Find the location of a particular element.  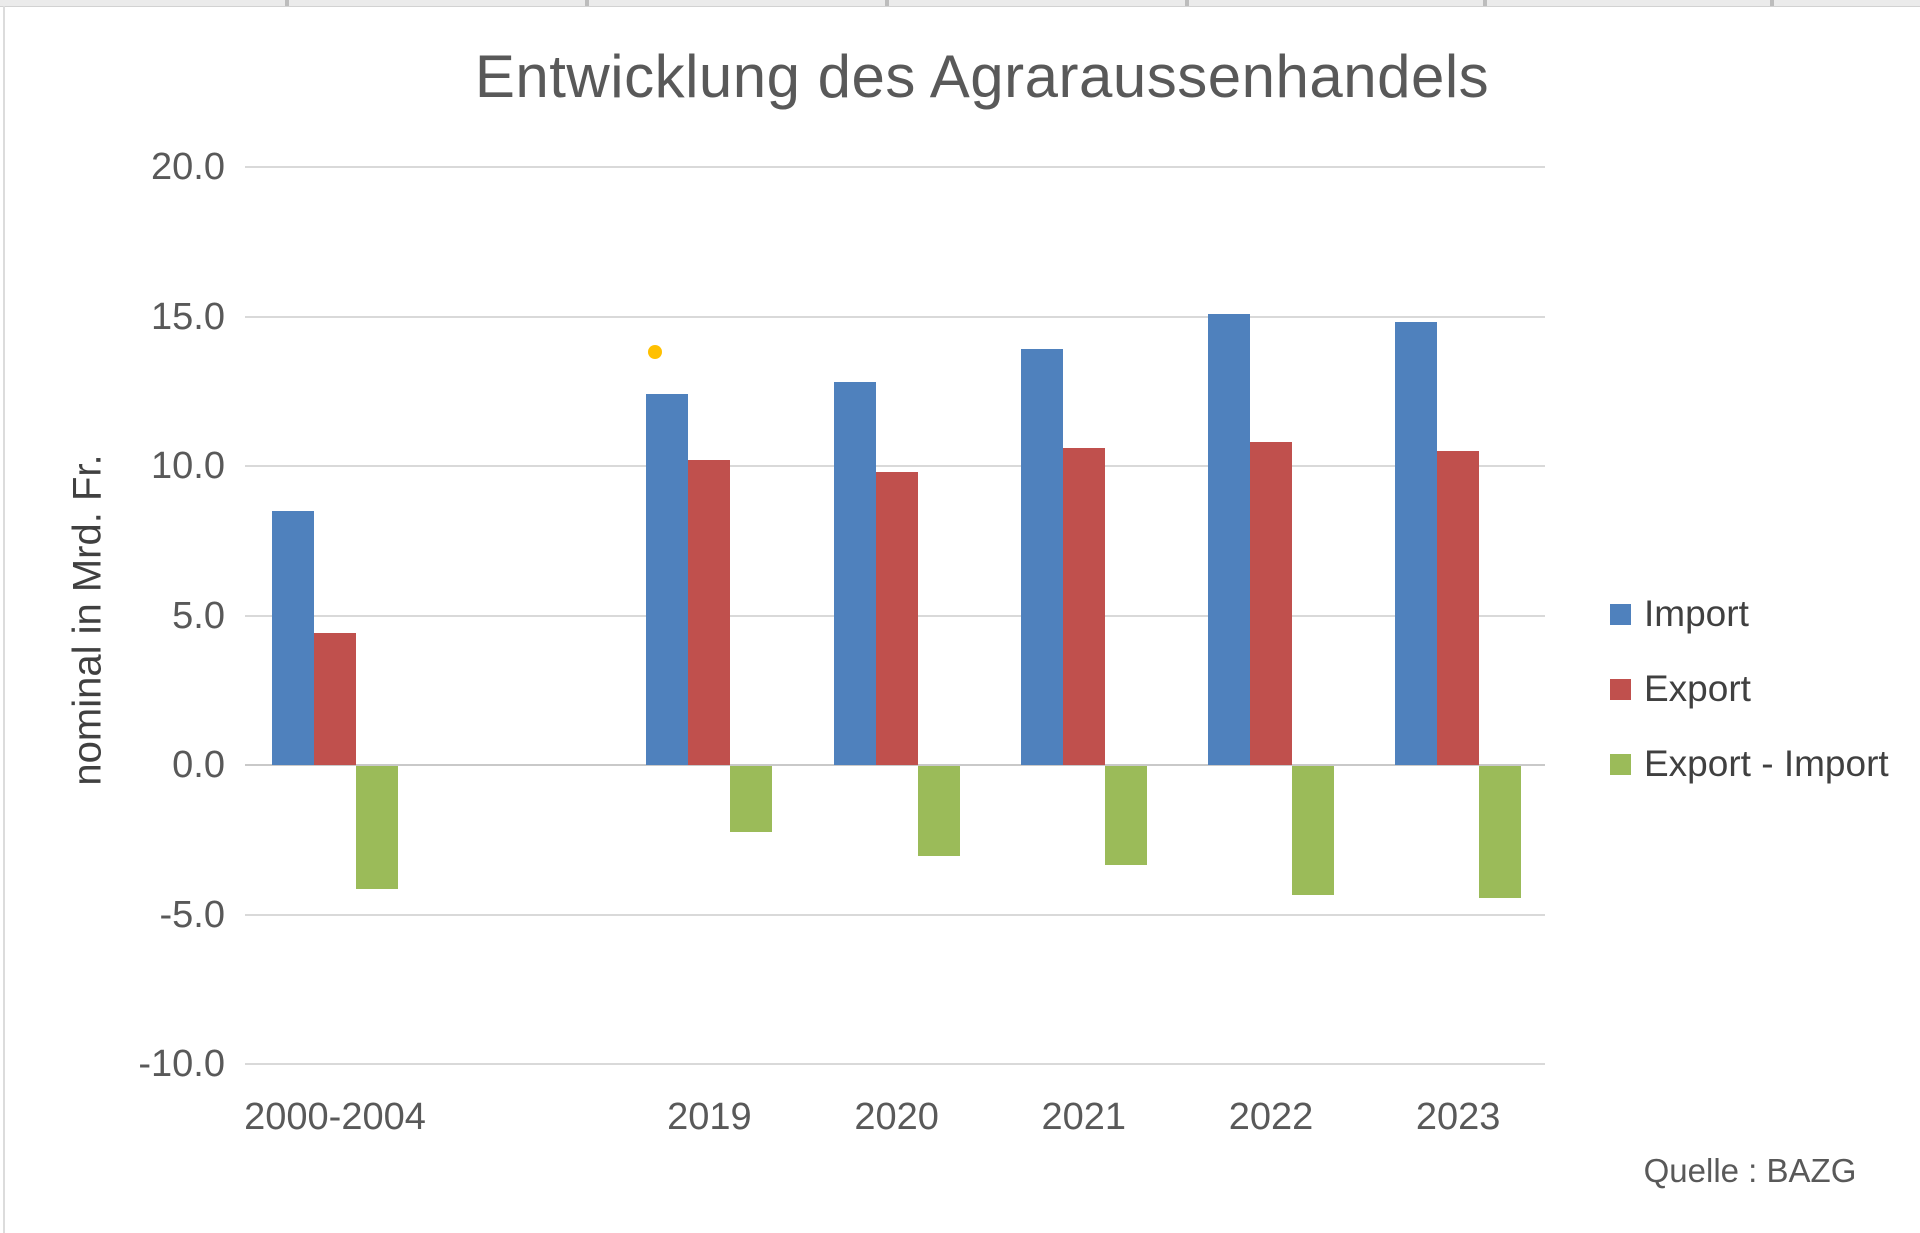

y-tick-label: -5.0 is located at coordinates (192, 914).